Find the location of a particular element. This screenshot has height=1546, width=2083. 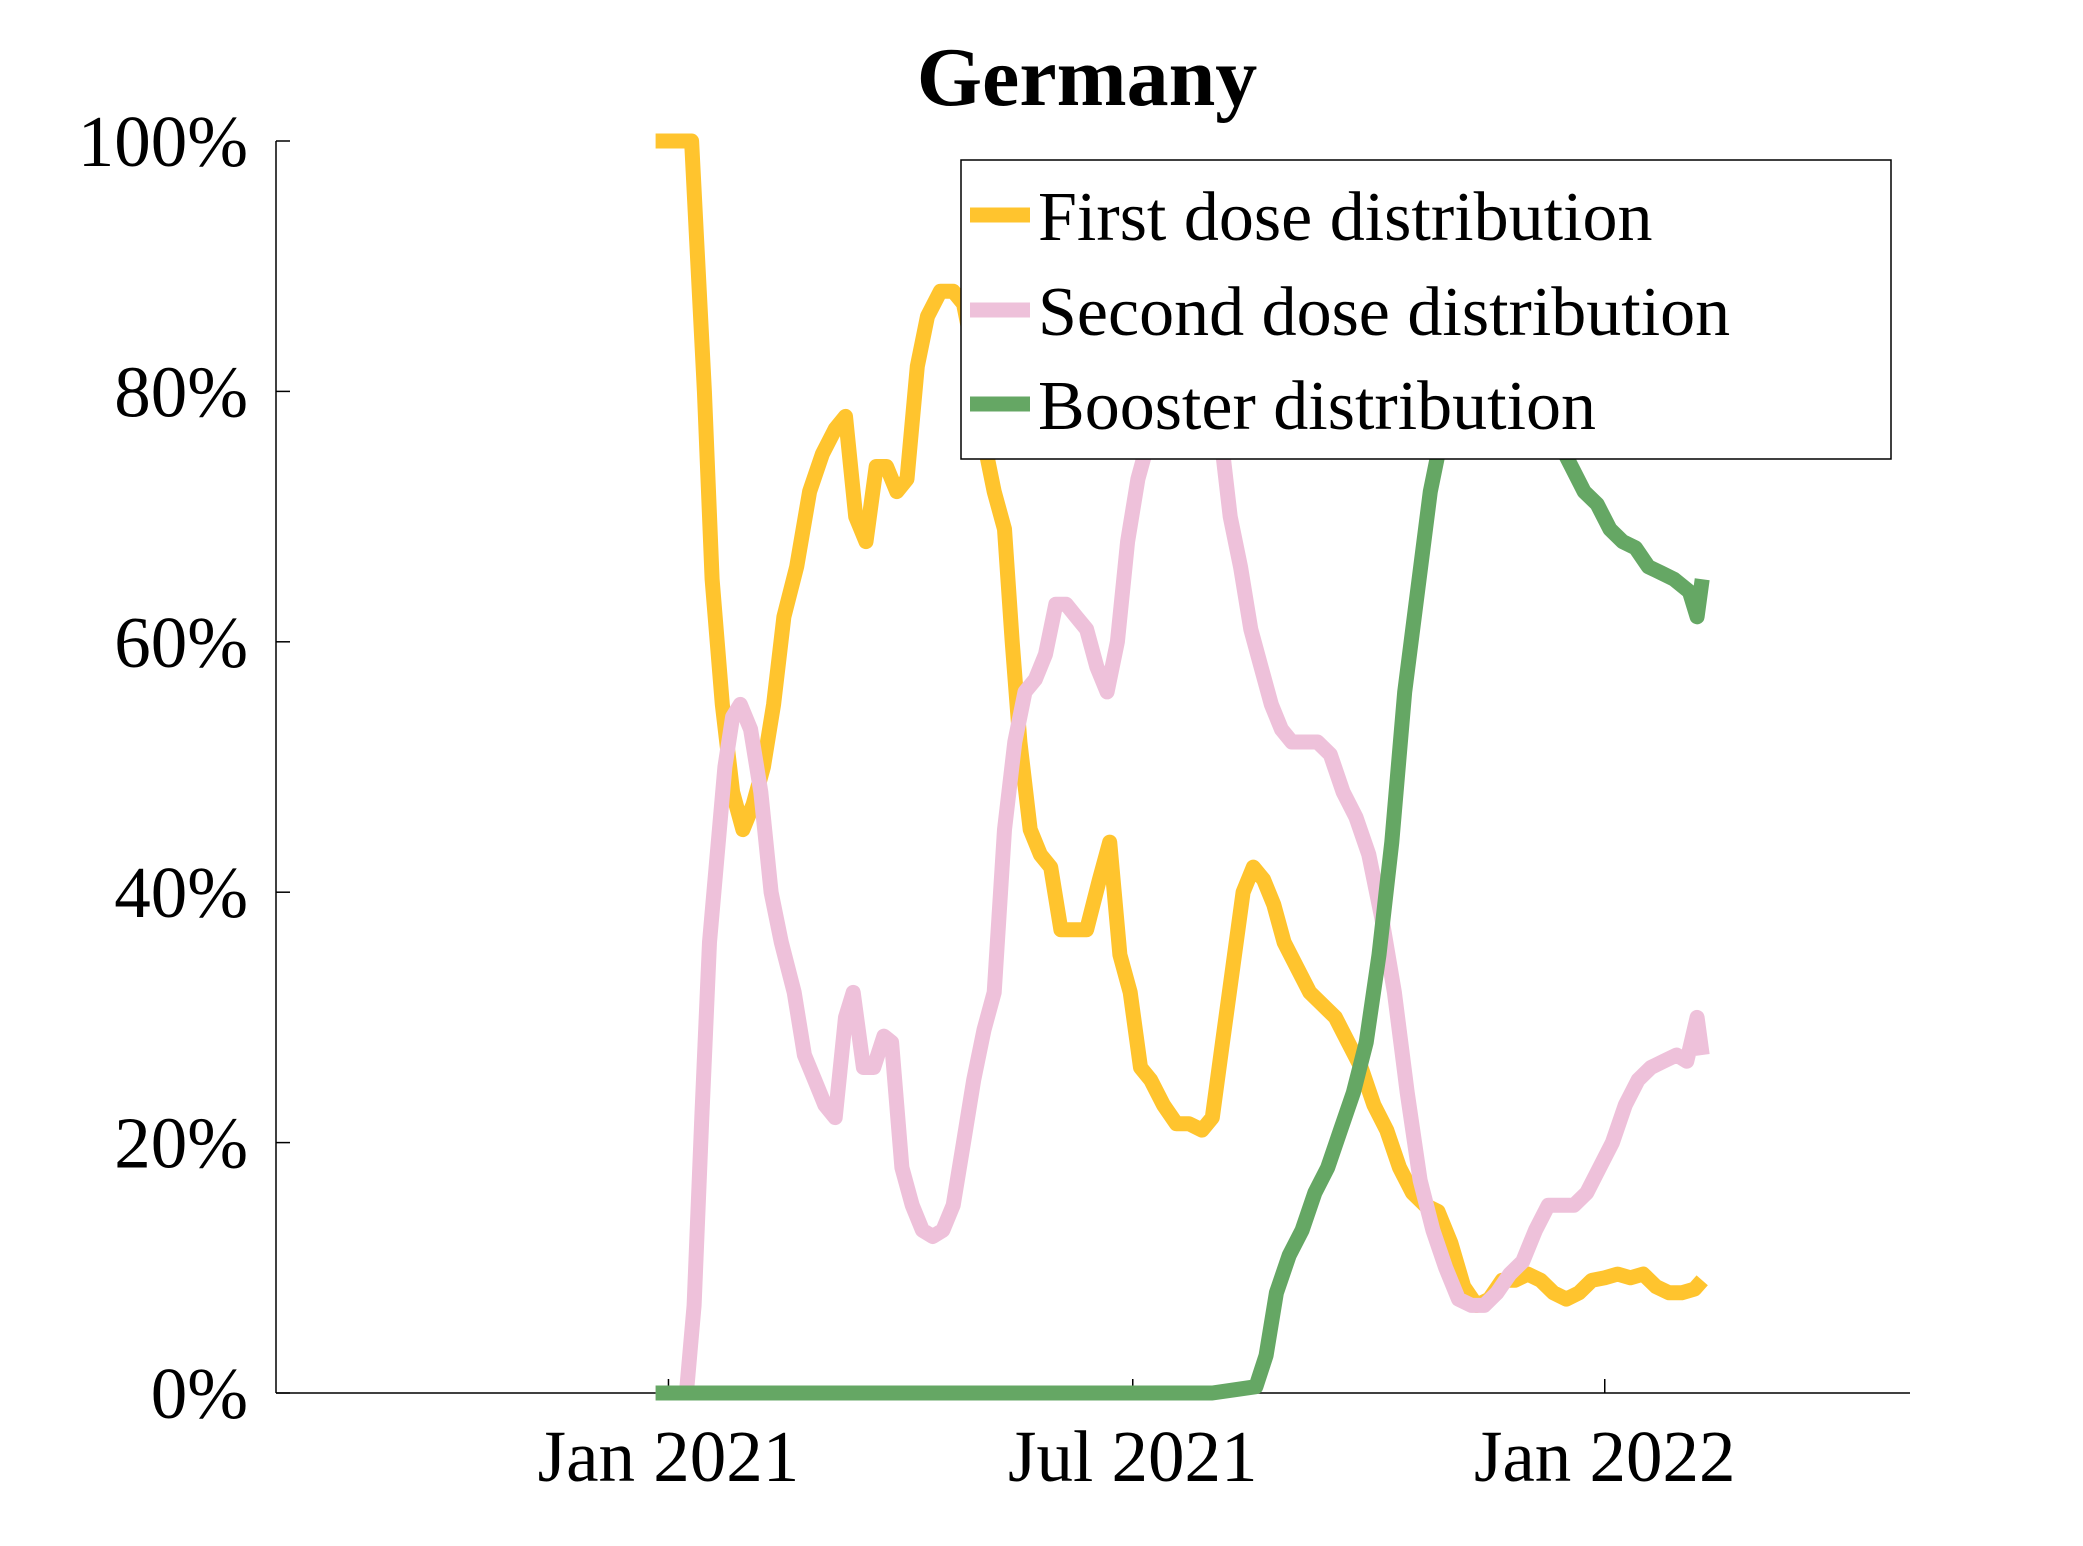

y-tick-label: 100% is located at coordinates (163, 141).